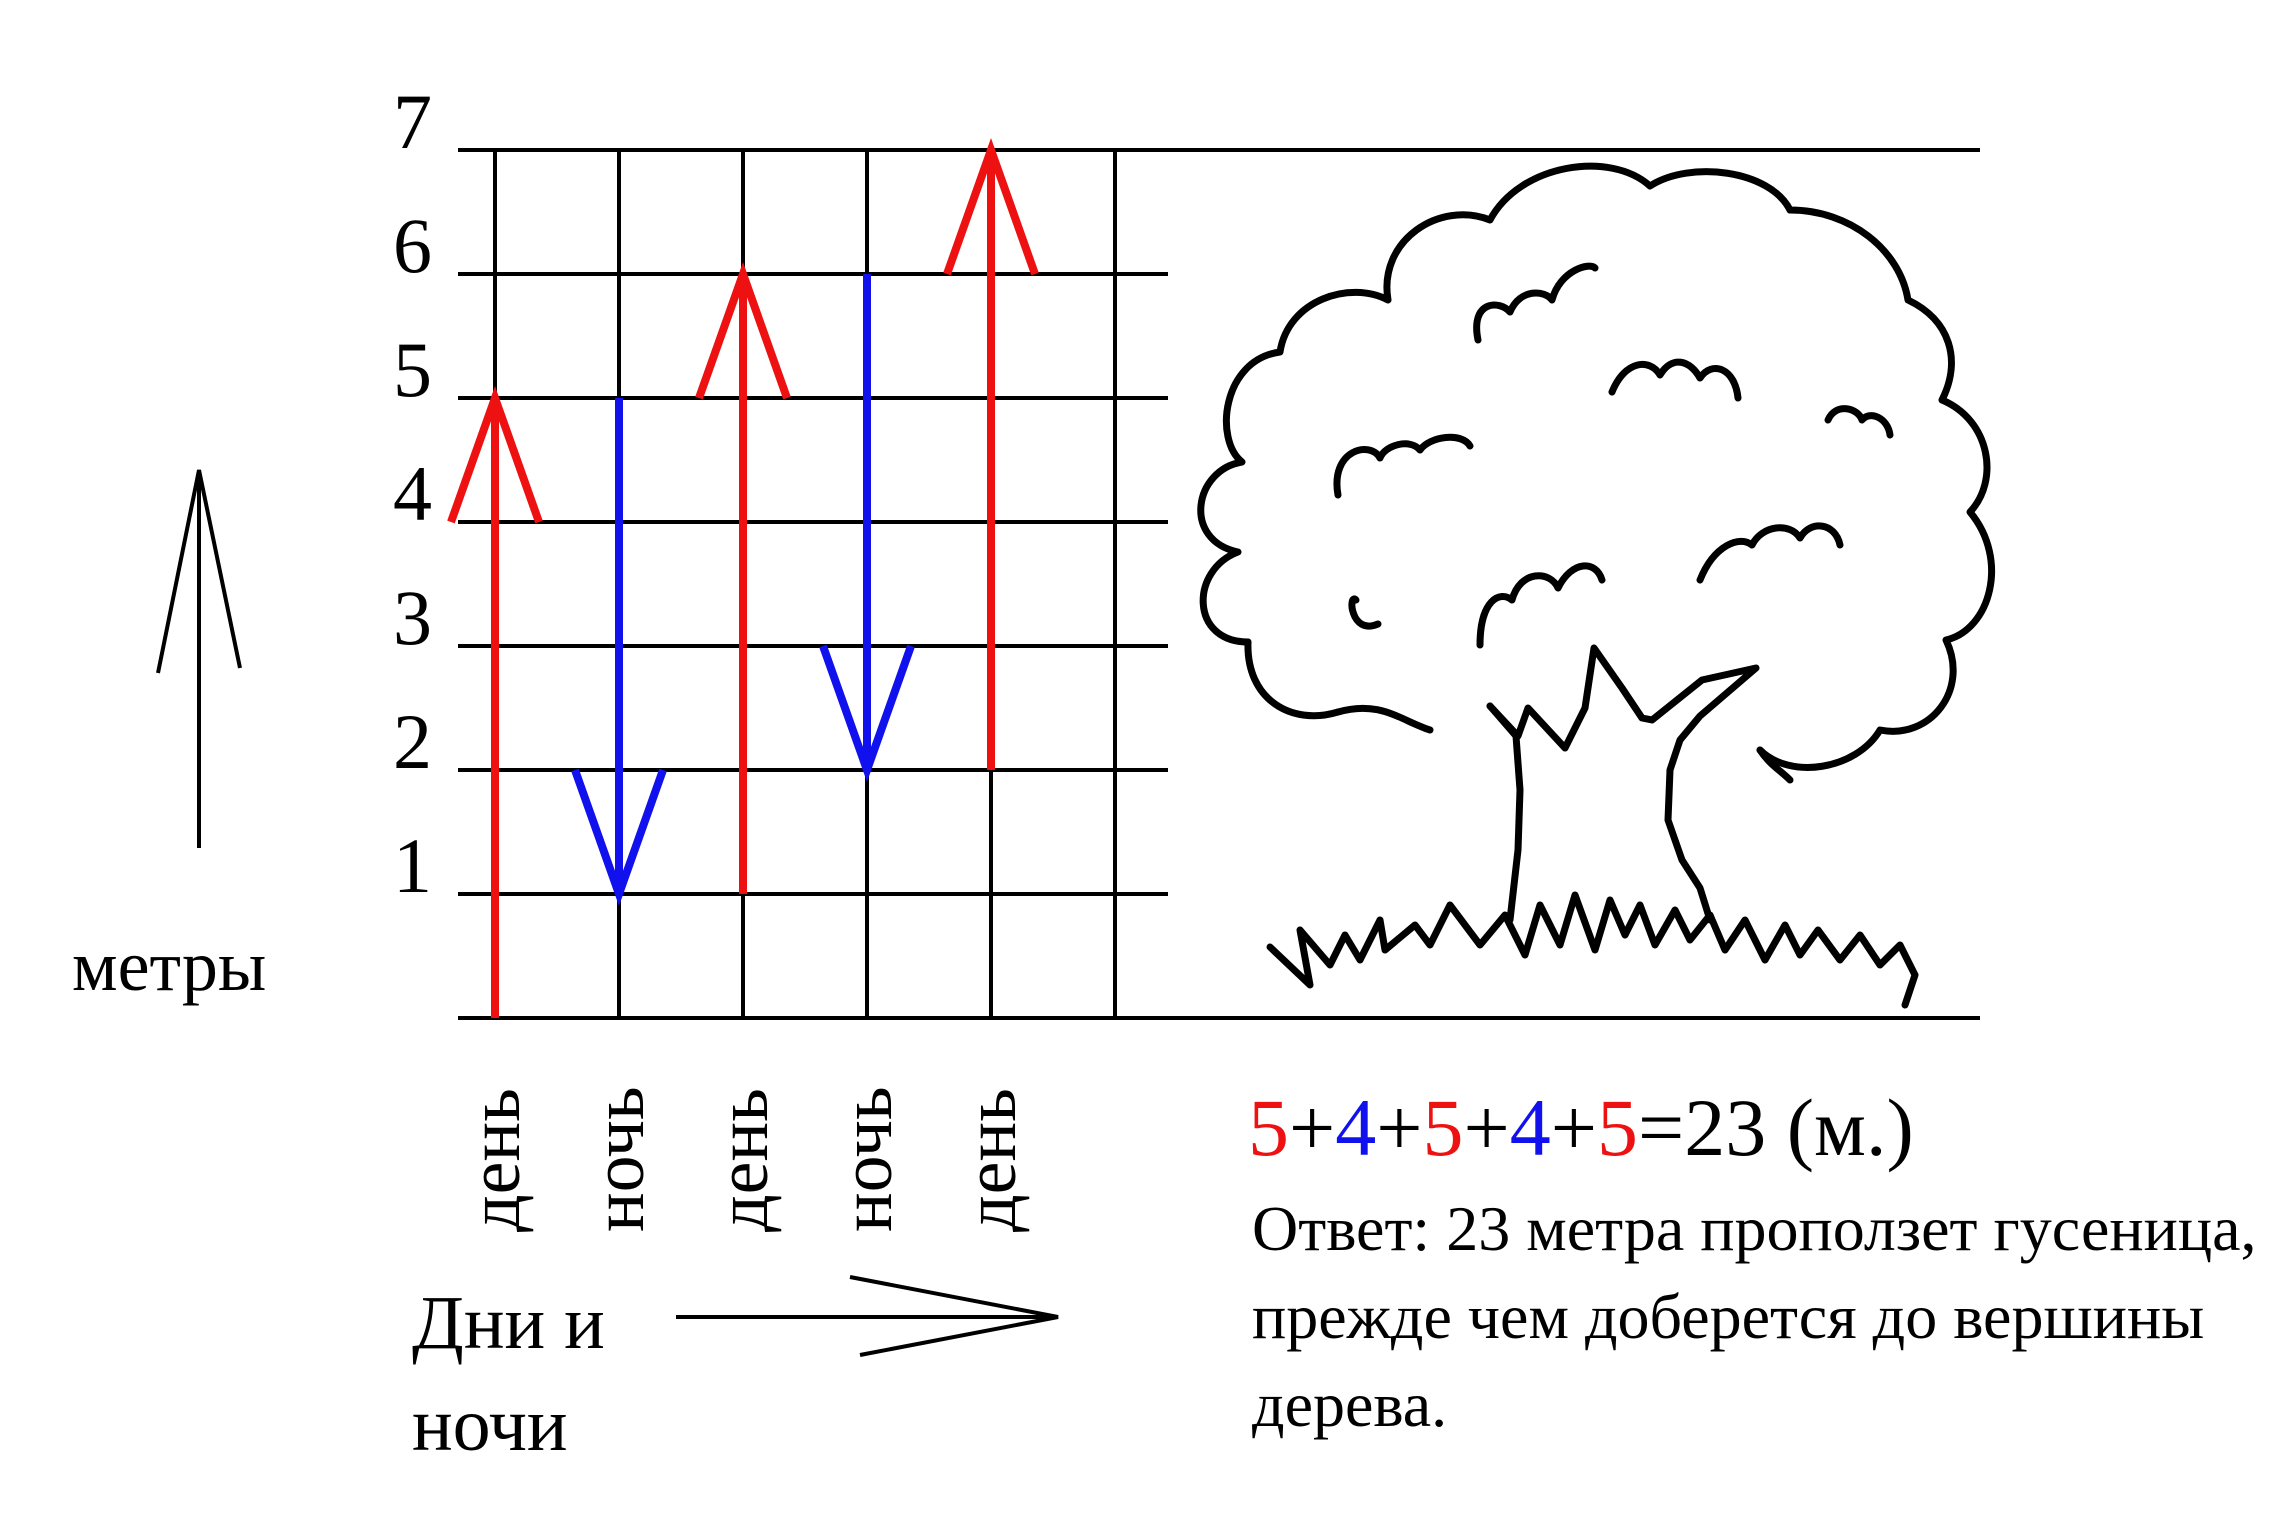 This screenshot has height=1517, width=2296. What do you see at coordinates (867, 1316) in the screenshot?
I see `x-axis-arrow-icon` at bounding box center [867, 1316].